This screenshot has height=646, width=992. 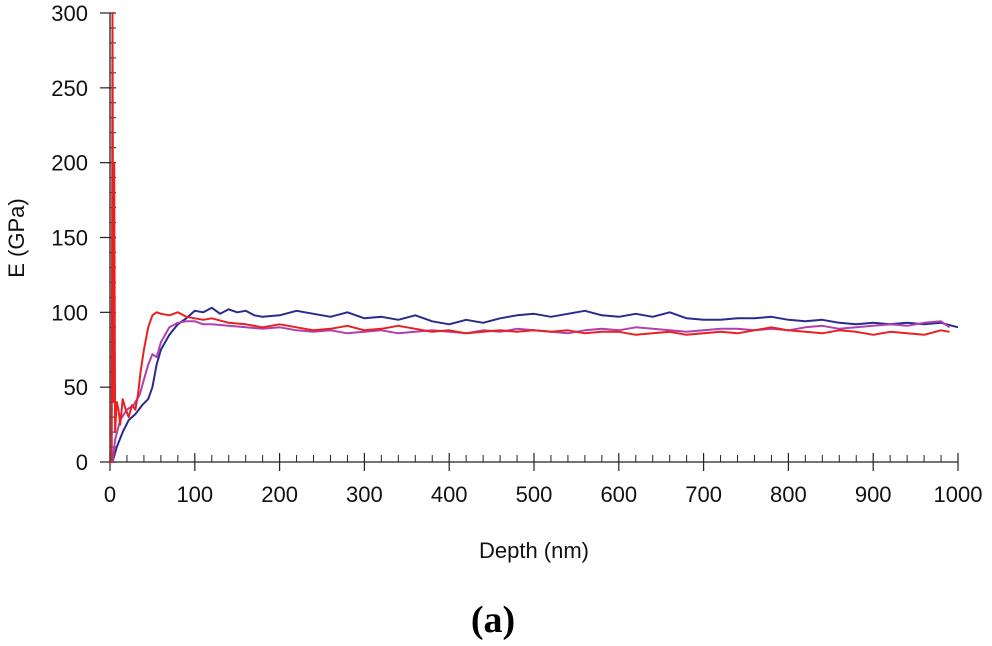 I want to click on x-tick-label: 600, so click(x=618, y=494).